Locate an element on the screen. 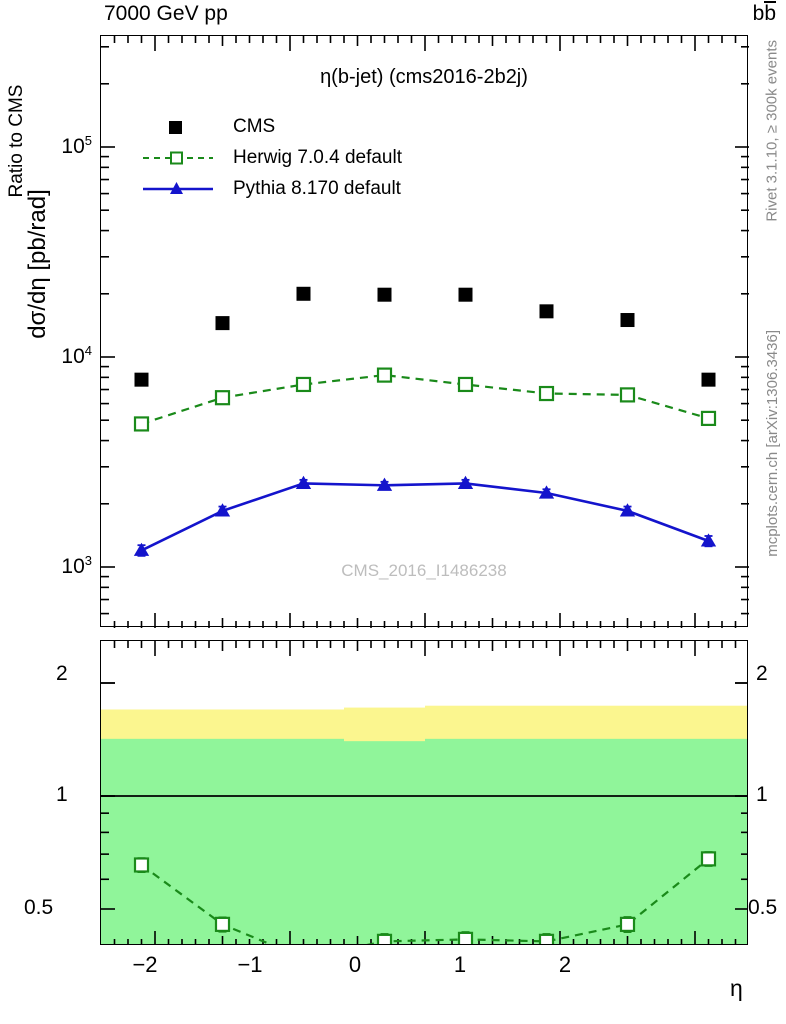 This screenshot has width=786, height=1024. legend-item-pythia: Pythia 8.170 default is located at coordinates (268, 188).